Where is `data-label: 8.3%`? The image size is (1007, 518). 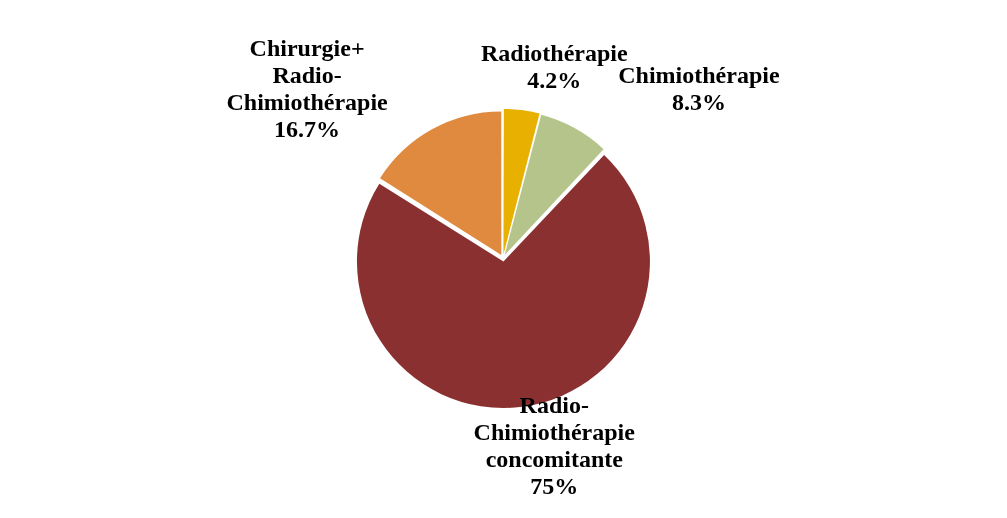 data-label: 8.3% is located at coordinates (698, 102).